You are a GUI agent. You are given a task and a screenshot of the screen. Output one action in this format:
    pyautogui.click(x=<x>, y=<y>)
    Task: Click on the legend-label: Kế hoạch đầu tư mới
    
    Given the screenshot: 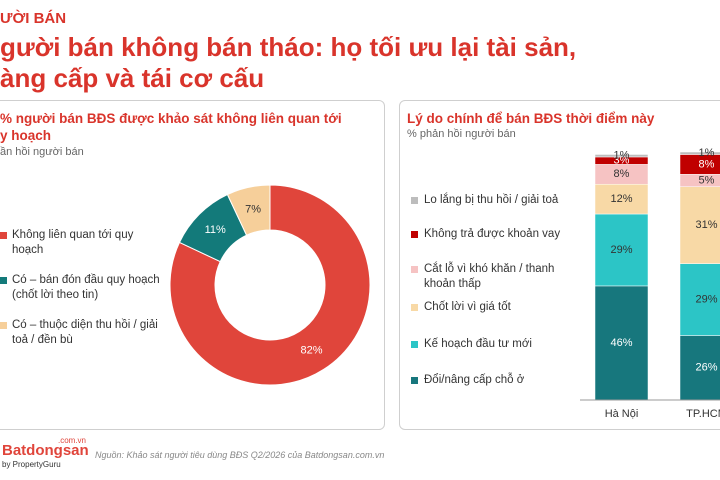 What is the action you would take?
    pyautogui.click(x=478, y=344)
    